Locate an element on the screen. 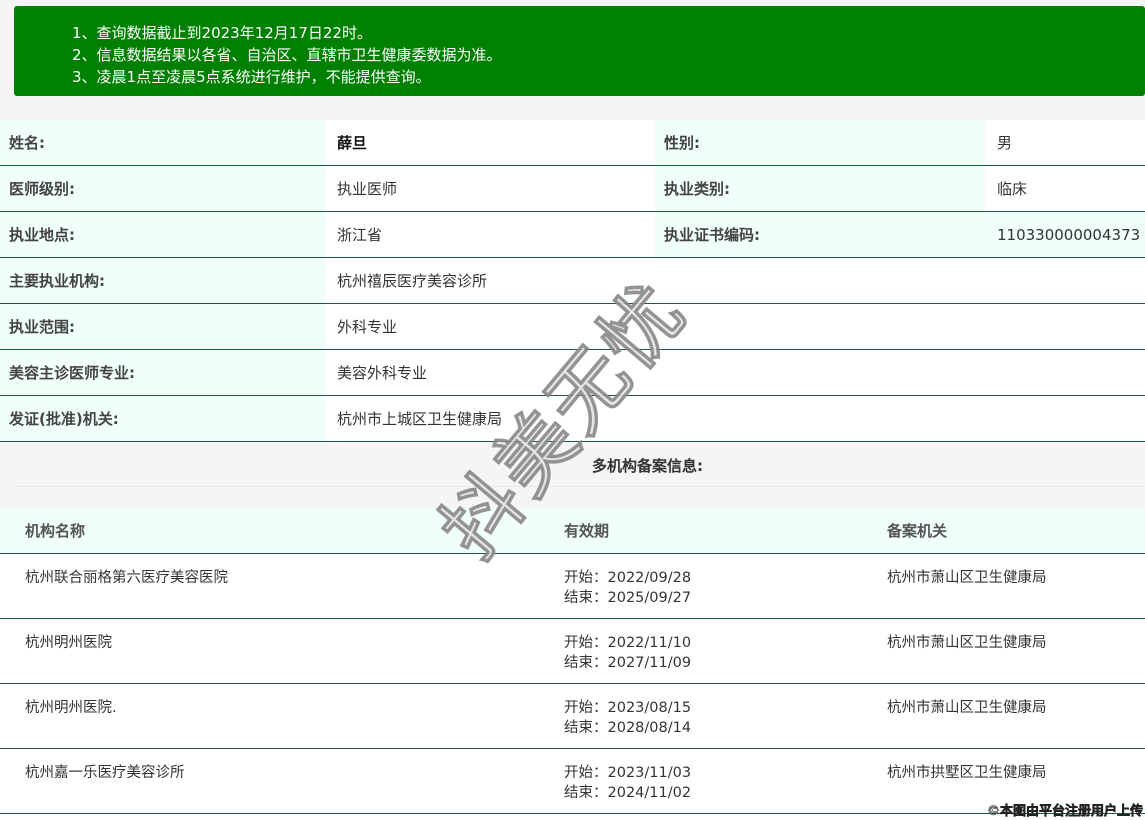 This screenshot has height=820, width=1145. info-row: 主要执业机构: 杭州禧辰医疗美容诊所 is located at coordinates (572, 281).